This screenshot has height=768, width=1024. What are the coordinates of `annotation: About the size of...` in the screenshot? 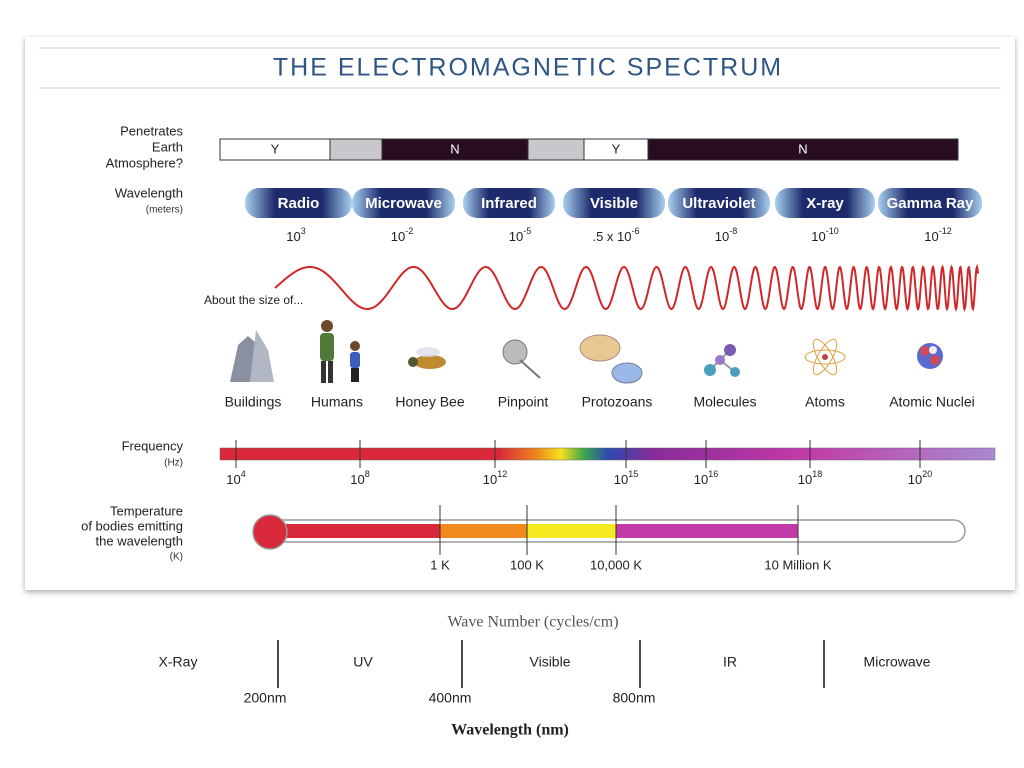 It's located at (253, 300).